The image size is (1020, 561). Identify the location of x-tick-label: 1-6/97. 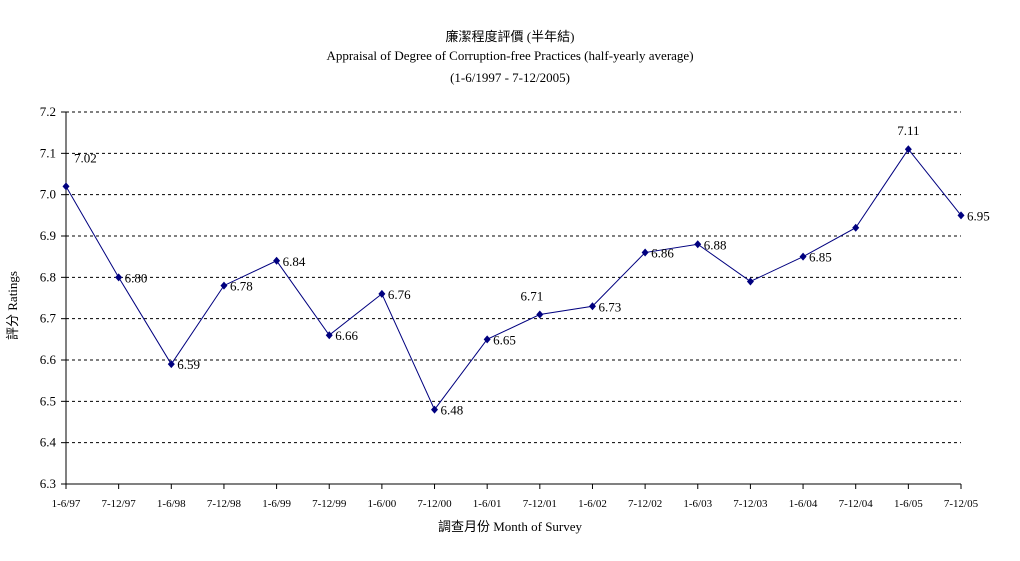
(66, 504).